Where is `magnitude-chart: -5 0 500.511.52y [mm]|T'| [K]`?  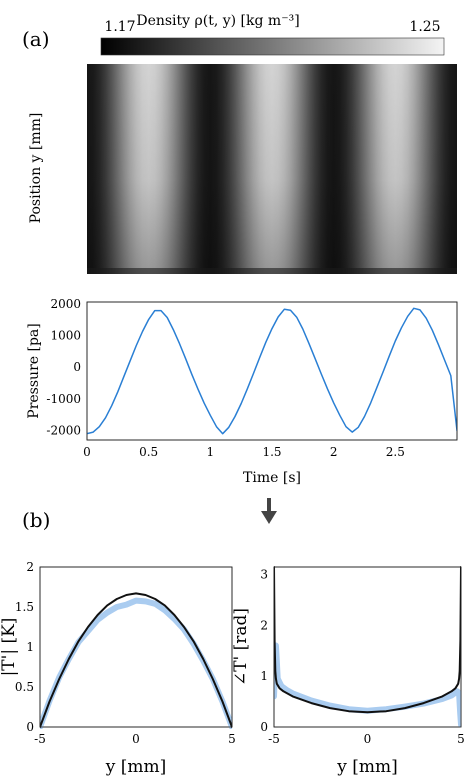 magnitude-chart: -5 0 500.511.52y [mm]|T'| [K] is located at coordinates (118, 668).